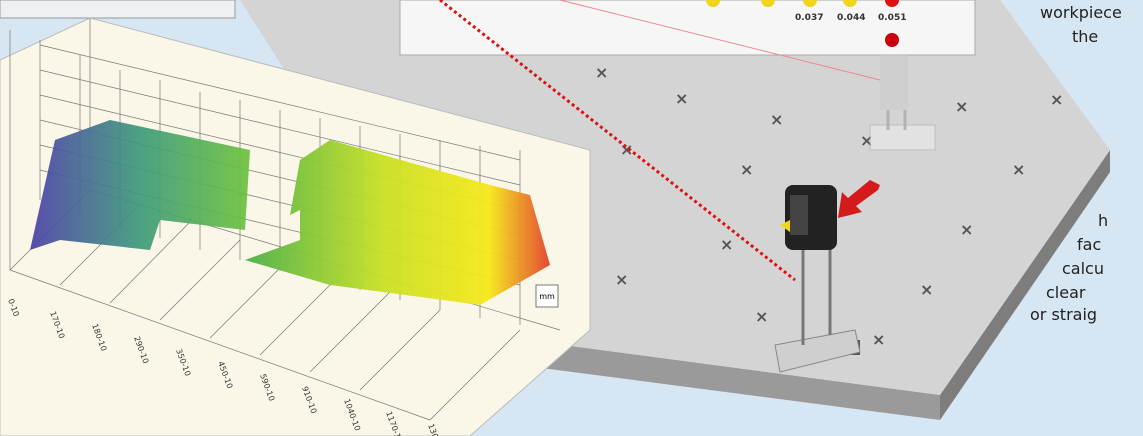 The height and width of the screenshot is (436, 1143). I want to click on display-value: 0.037, so click(809, 18).